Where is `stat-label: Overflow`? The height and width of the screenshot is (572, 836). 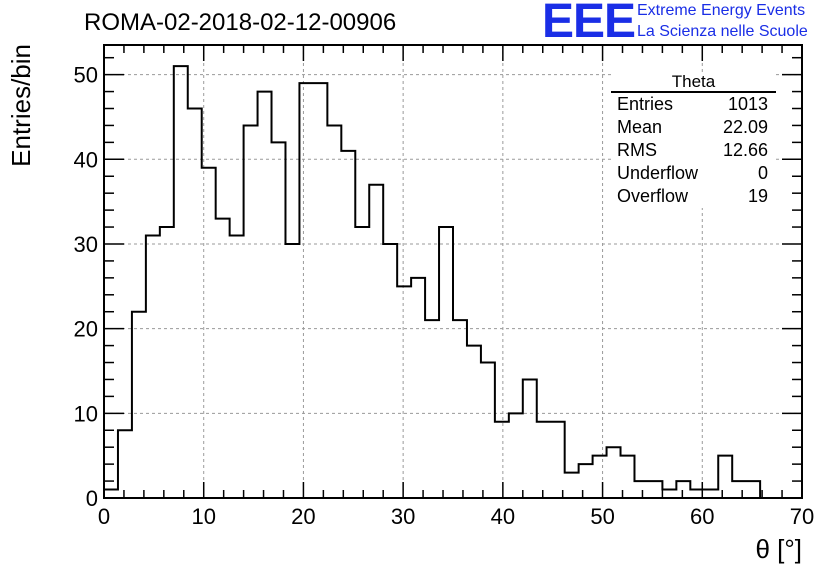
stat-label: Overflow is located at coordinates (653, 196).